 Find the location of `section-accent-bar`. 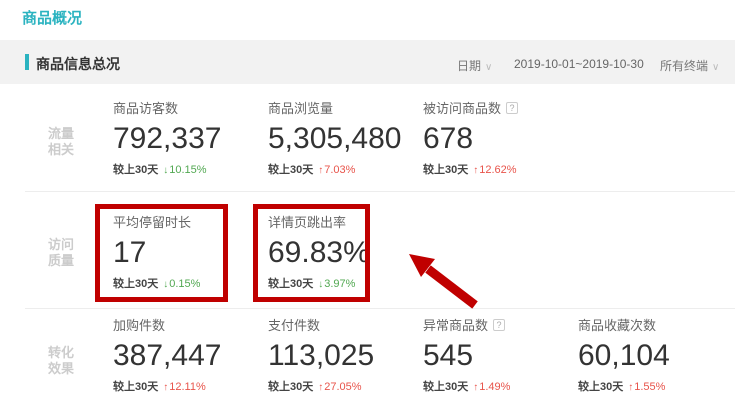

section-accent-bar is located at coordinates (27, 62).